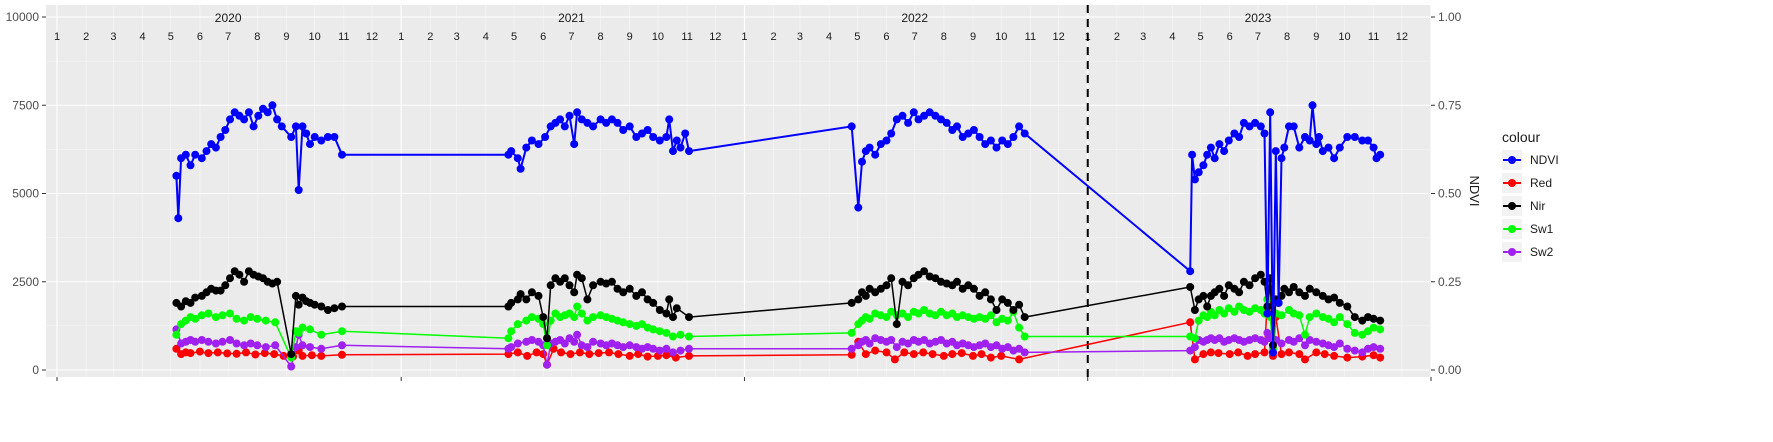  I want to click on month-label: 10, so click(315, 37).